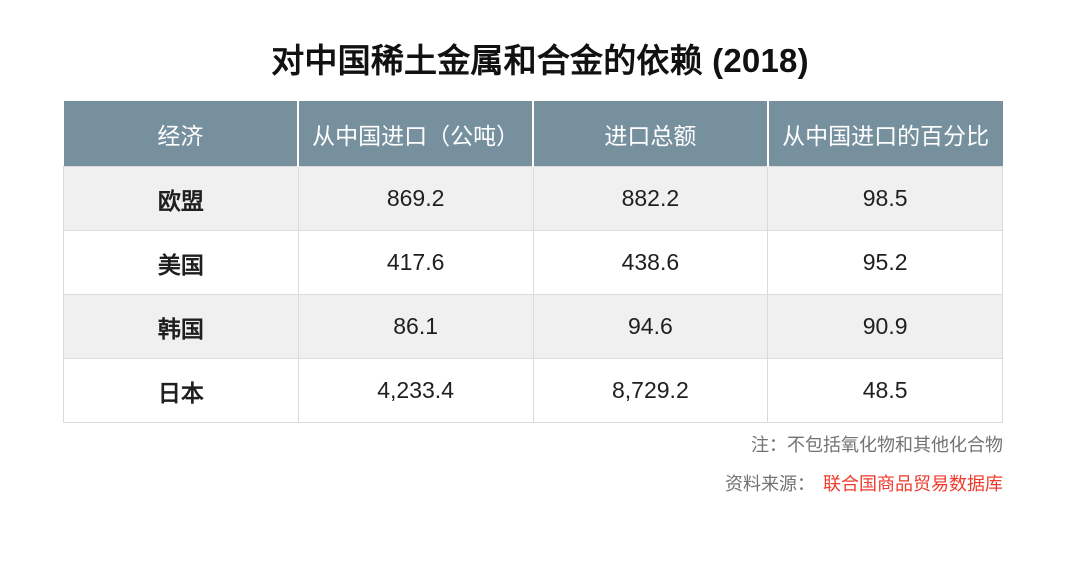  I want to click on page-title: 对中国稀土金属和合金的依赖 (2018), so click(540, 60).